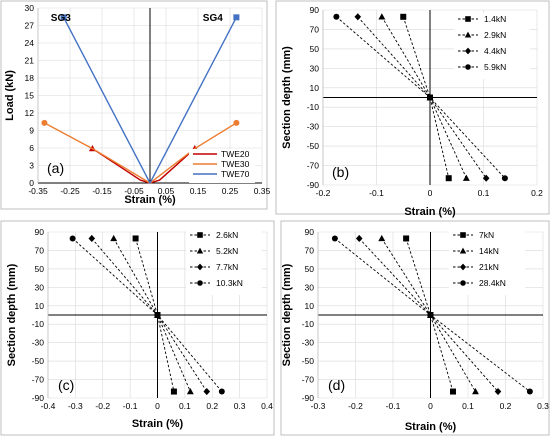  I want to click on legend-entry: 7.7kN, so click(227, 267).